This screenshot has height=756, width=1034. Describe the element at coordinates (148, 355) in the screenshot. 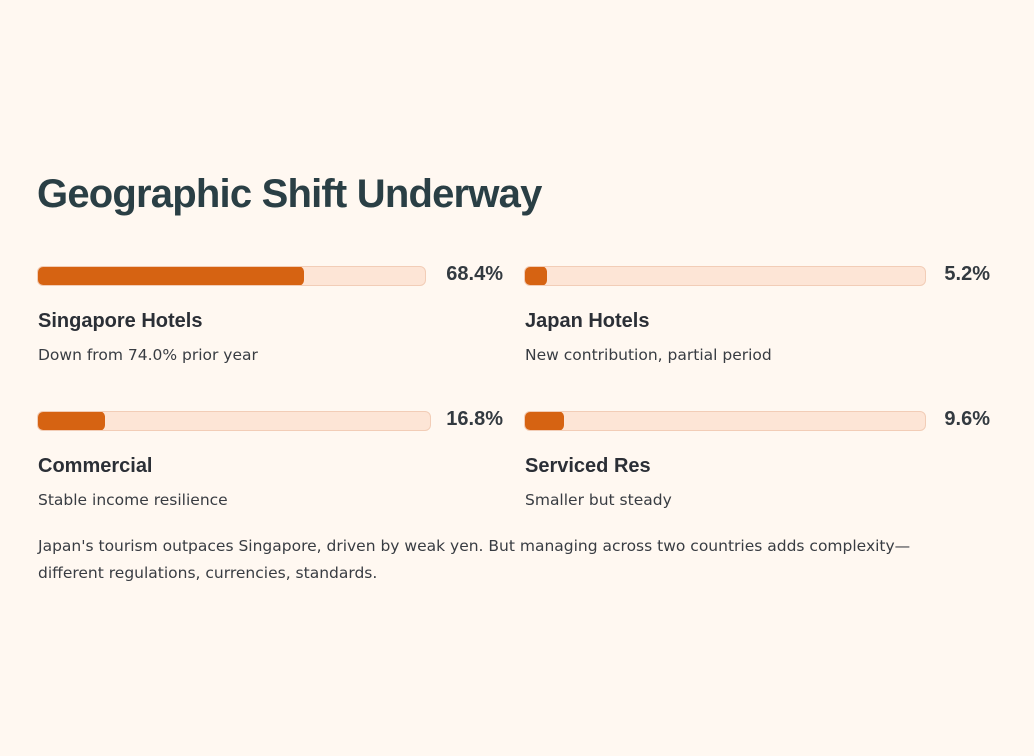

I see `metric-caption: Down from 74.0% prior year` at that location.